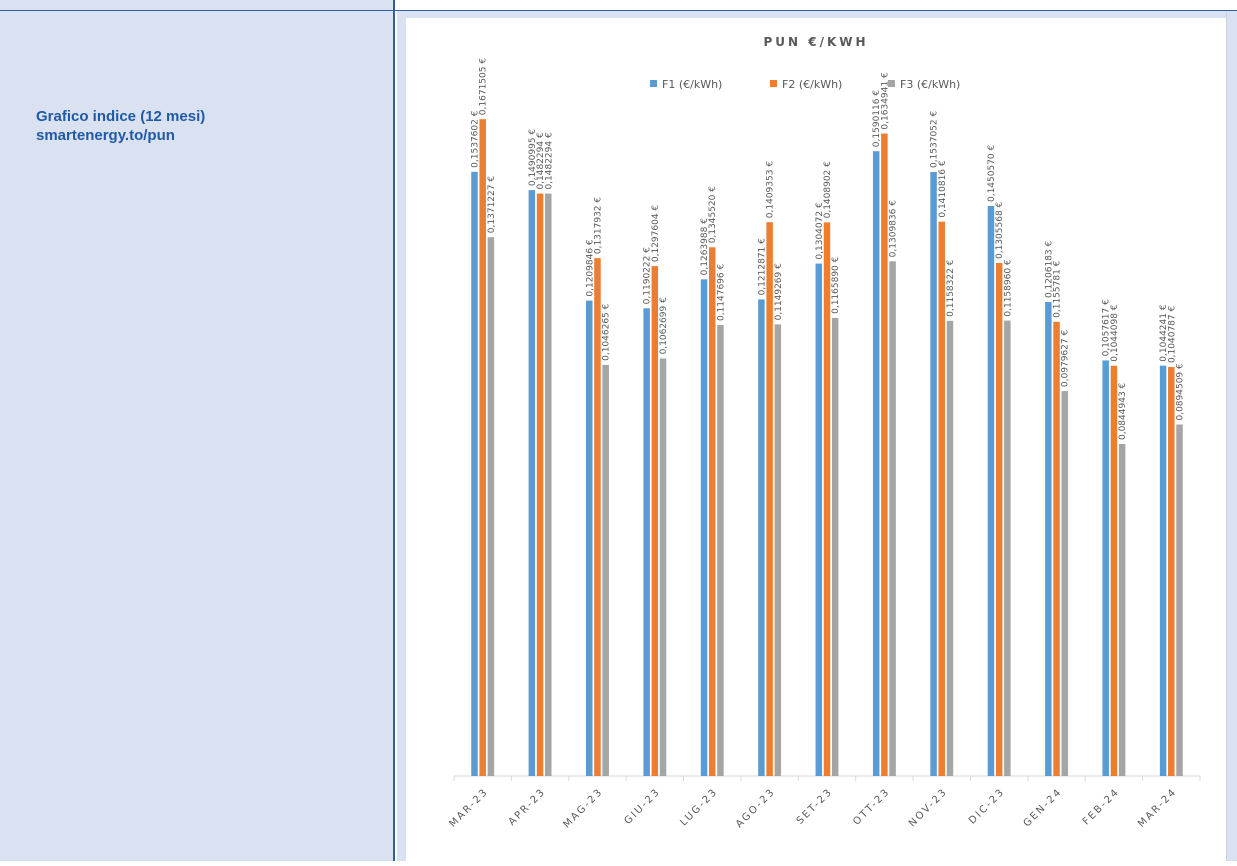  I want to click on x-tick-label-lug-23: LUG-23, so click(699, 807).